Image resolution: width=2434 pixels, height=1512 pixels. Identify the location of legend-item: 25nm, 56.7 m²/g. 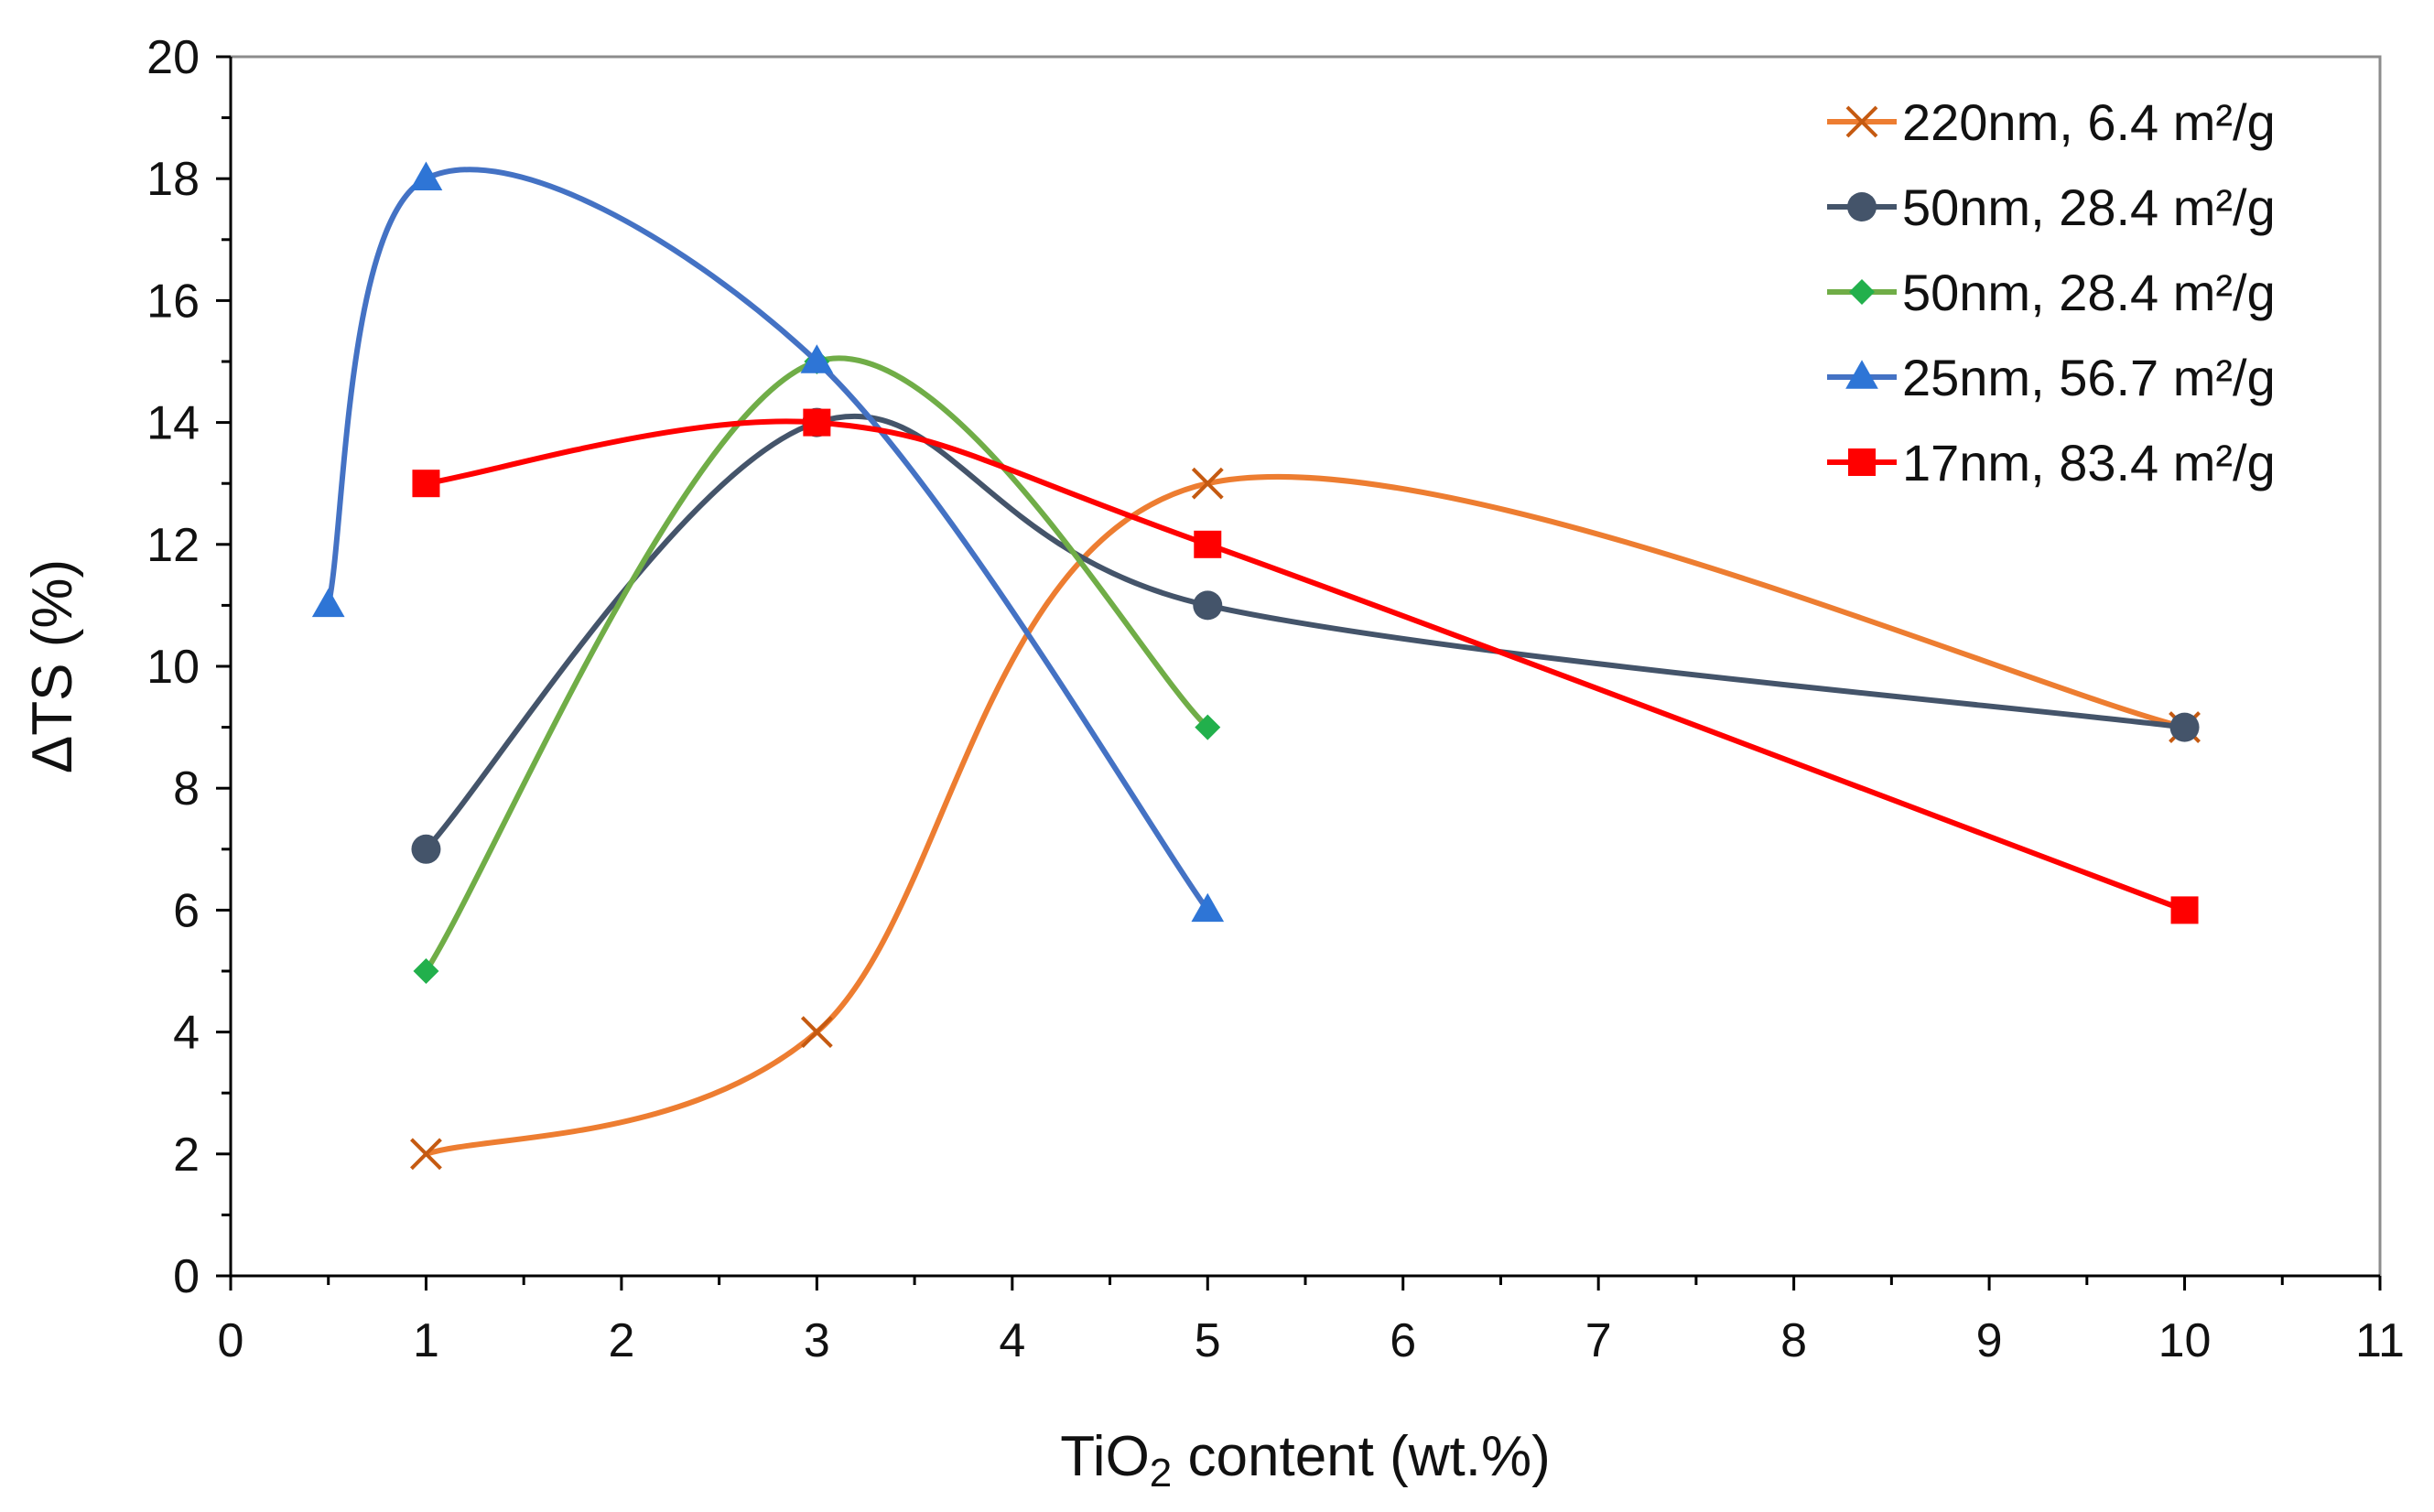
(2051, 377).